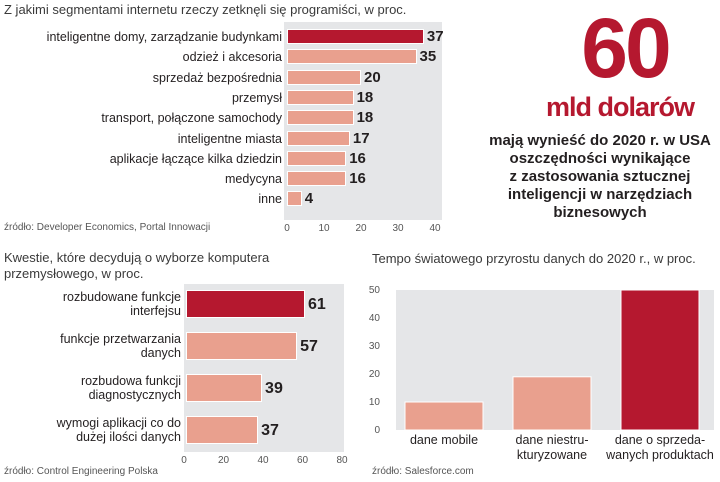 This screenshot has height=482, width=720. Describe the element at coordinates (74, 273) in the screenshot. I see `chart2-title-line: przemysłowego, w proc.` at that location.